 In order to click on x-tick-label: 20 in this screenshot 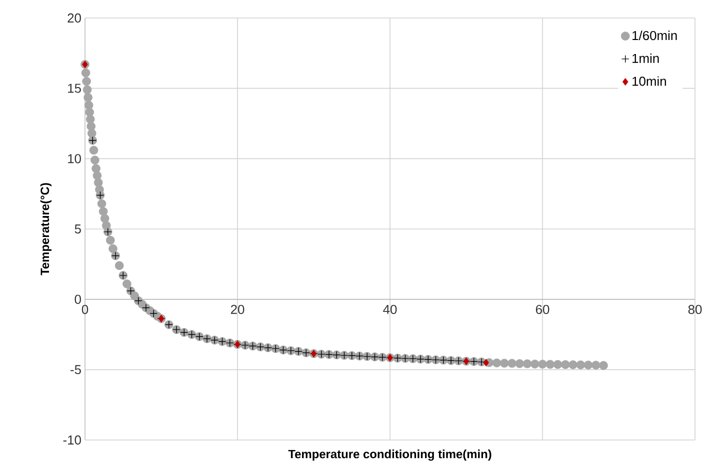, I will do `click(237, 309)`.